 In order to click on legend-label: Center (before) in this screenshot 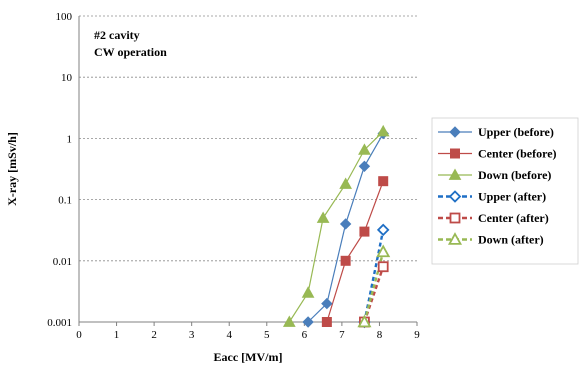, I will do `click(517, 154)`.